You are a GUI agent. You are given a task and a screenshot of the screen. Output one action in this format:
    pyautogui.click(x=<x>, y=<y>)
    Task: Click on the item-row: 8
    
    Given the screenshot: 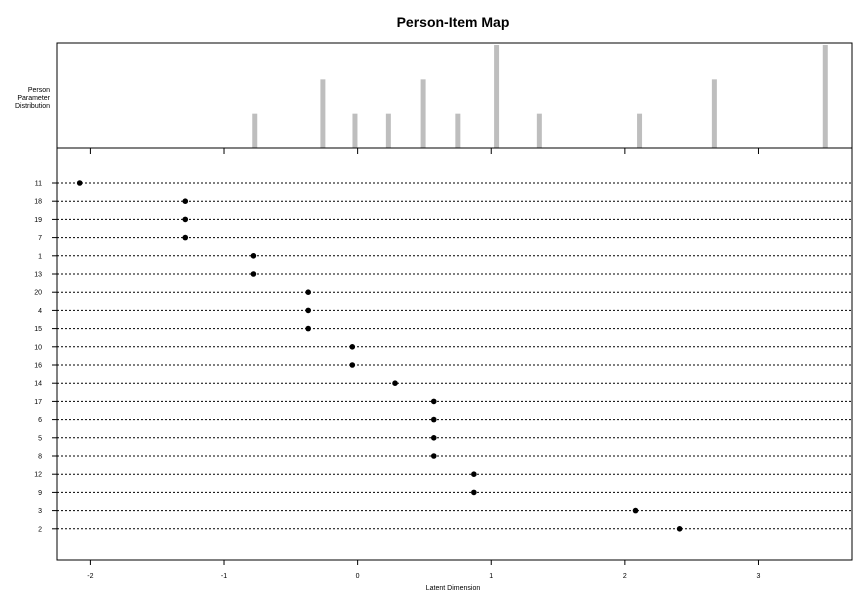 What is the action you would take?
    pyautogui.click(x=445, y=457)
    